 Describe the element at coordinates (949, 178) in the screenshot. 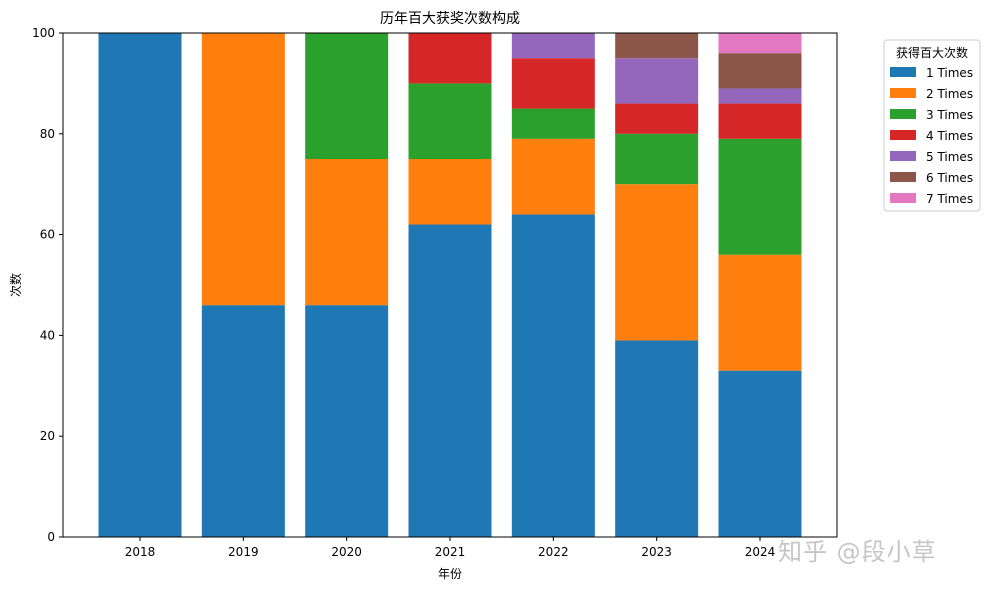

I see `legend-label: 6 Times` at that location.